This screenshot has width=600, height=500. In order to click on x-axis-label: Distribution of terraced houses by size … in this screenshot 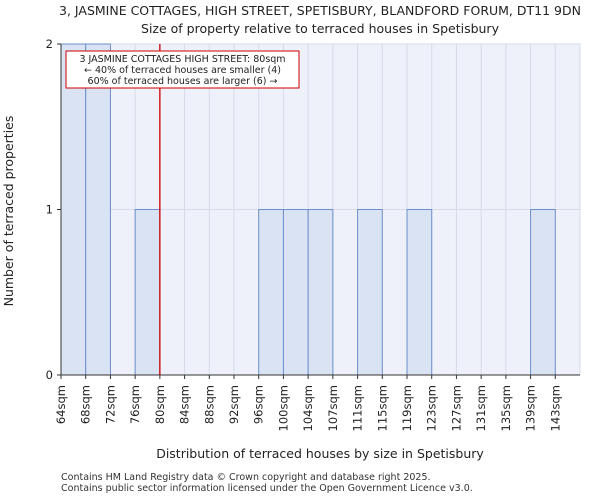, I will do `click(320, 453)`.